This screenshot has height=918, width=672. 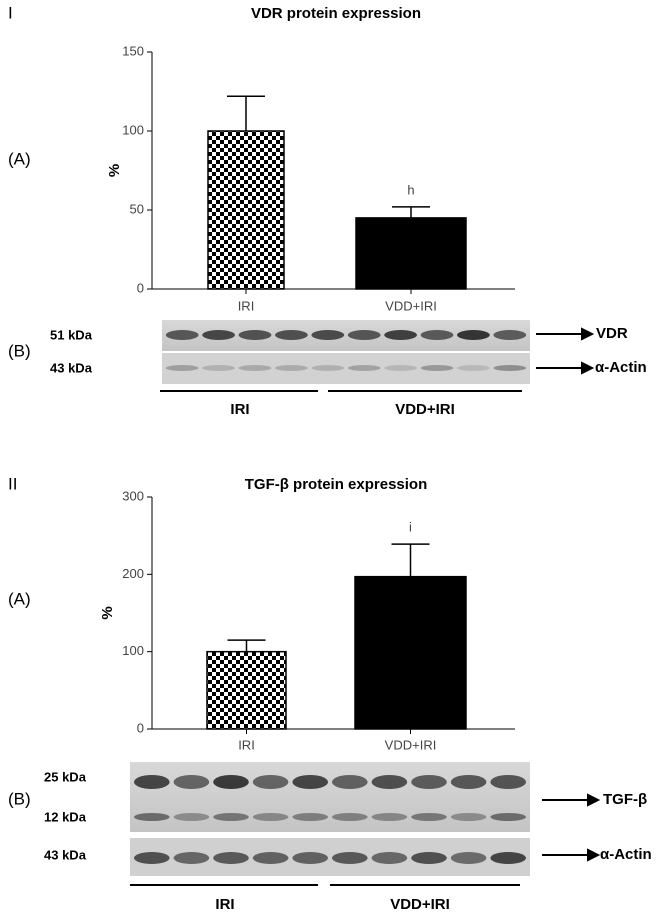 I want to click on significance-label: i, so click(x=410, y=527).